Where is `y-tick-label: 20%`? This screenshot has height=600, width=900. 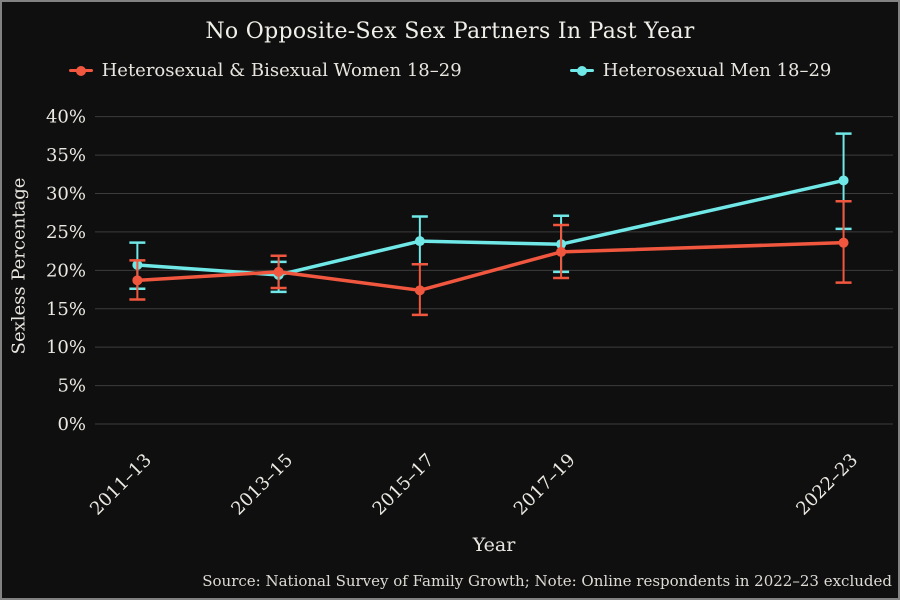 y-tick-label: 20% is located at coordinates (66, 270).